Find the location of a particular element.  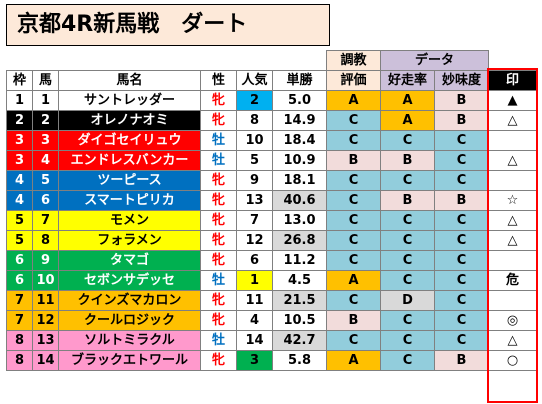

group-header-chokyo: 調教 is located at coordinates (353, 60).